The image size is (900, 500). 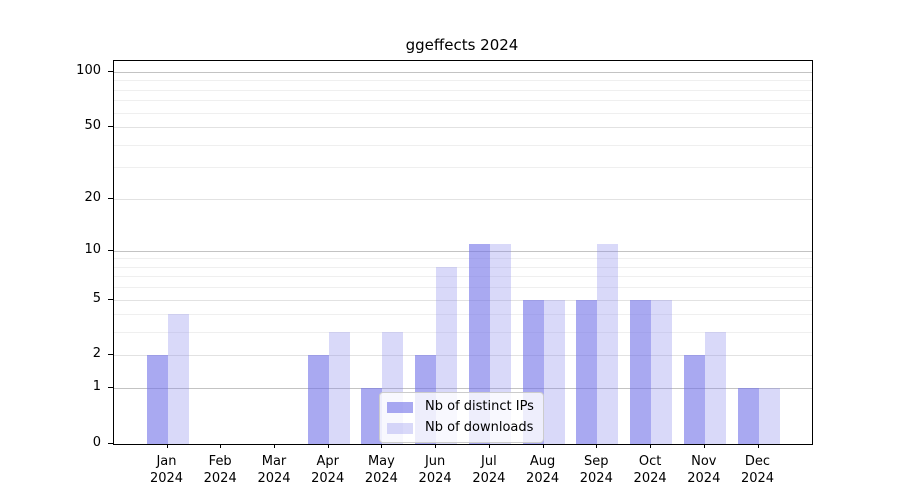 What do you see at coordinates (757, 461) in the screenshot?
I see `x-tick-month: Dec` at bounding box center [757, 461].